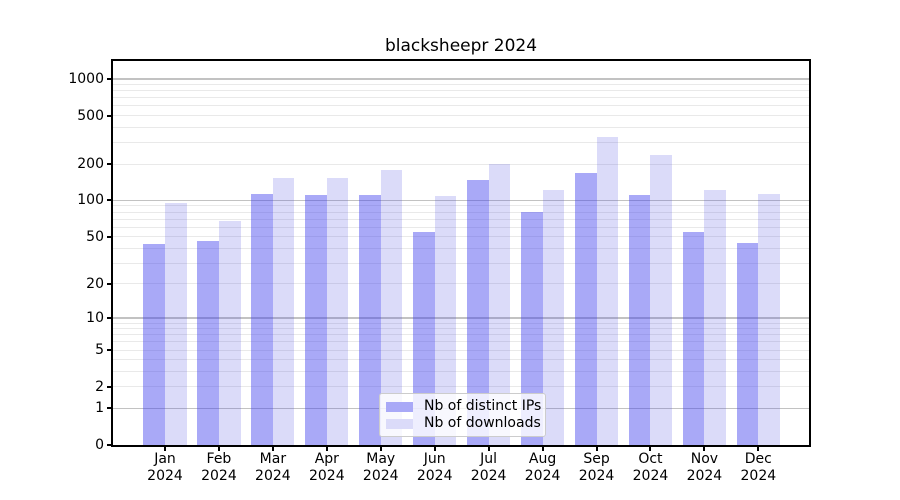 The image size is (900, 500). Describe the element at coordinates (219, 467) in the screenshot. I see `x-tick-label: Feb 2024` at that location.